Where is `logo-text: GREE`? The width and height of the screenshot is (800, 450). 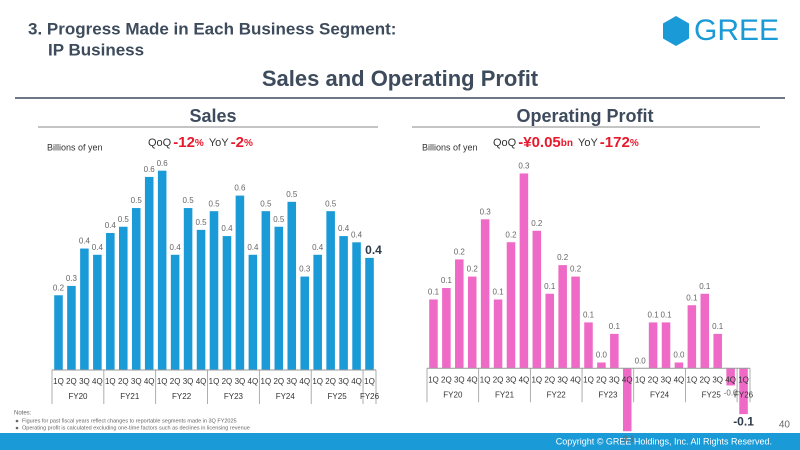
logo-text: GREE is located at coordinates (736, 30).